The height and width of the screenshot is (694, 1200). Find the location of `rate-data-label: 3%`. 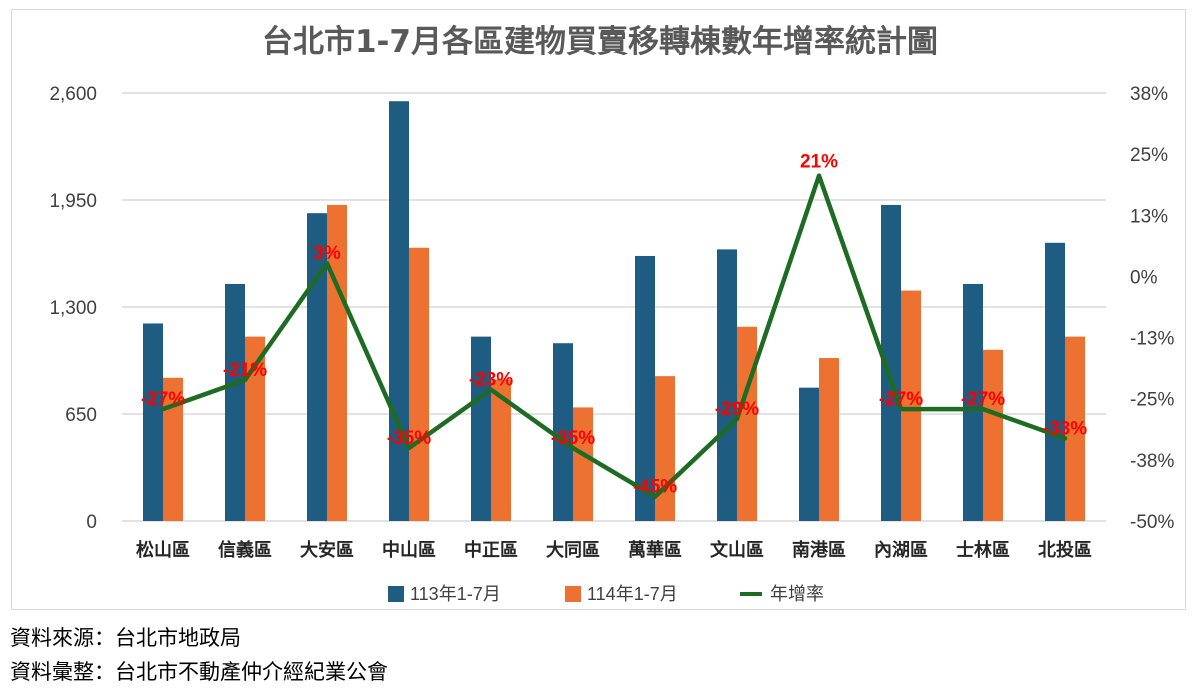

rate-data-label: 3% is located at coordinates (327, 253).